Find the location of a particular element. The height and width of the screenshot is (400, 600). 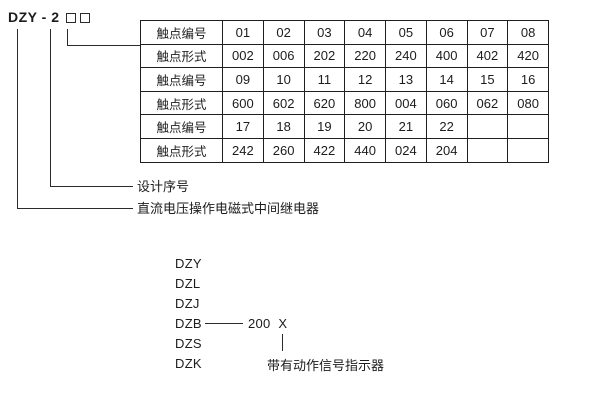

value-cell: 062 is located at coordinates (487, 103).